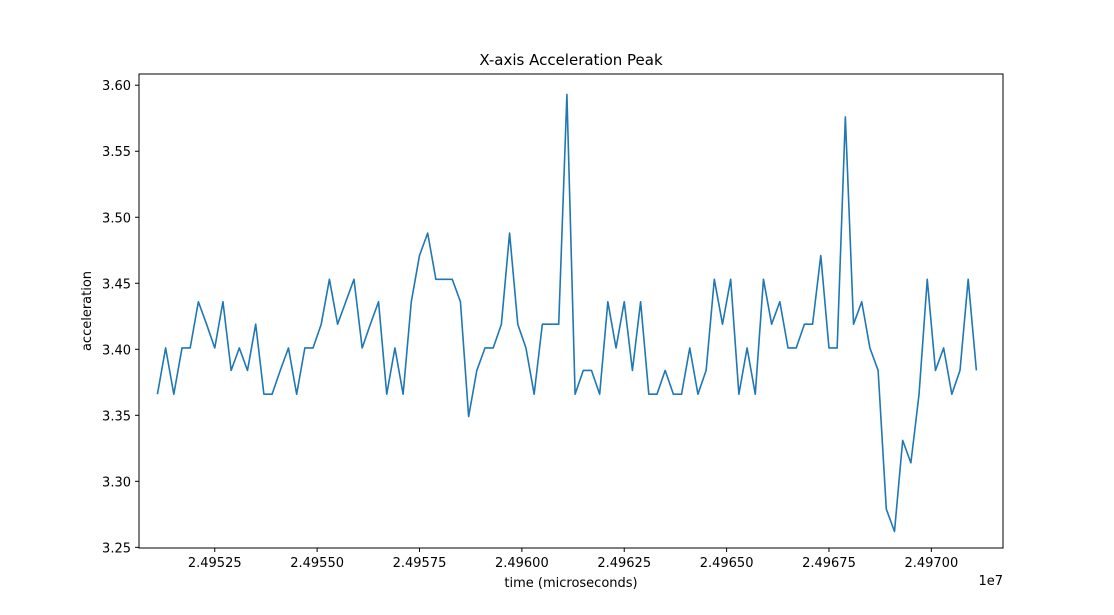 The height and width of the screenshot is (615, 1114). Describe the element at coordinates (829, 563) in the screenshot. I see `x-tick-label: 2.49675` at that location.